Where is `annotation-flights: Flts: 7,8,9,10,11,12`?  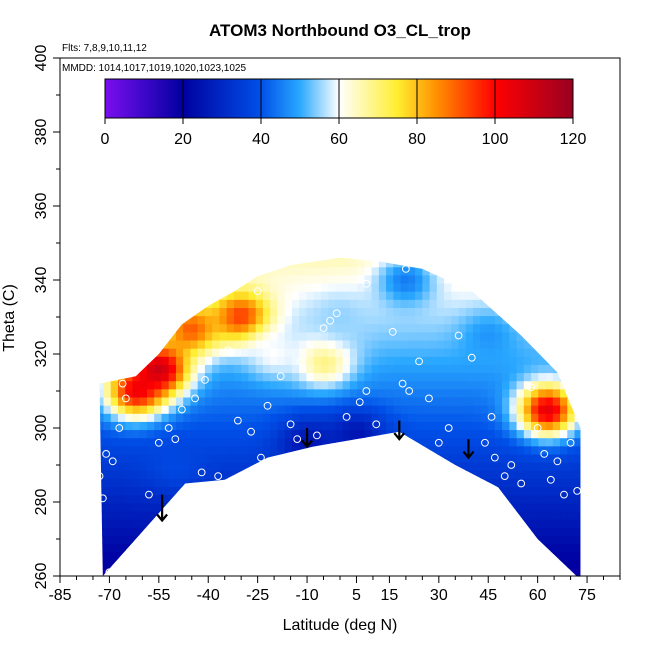 annotation-flights: Flts: 7,8,9,10,11,12 is located at coordinates (104, 48).